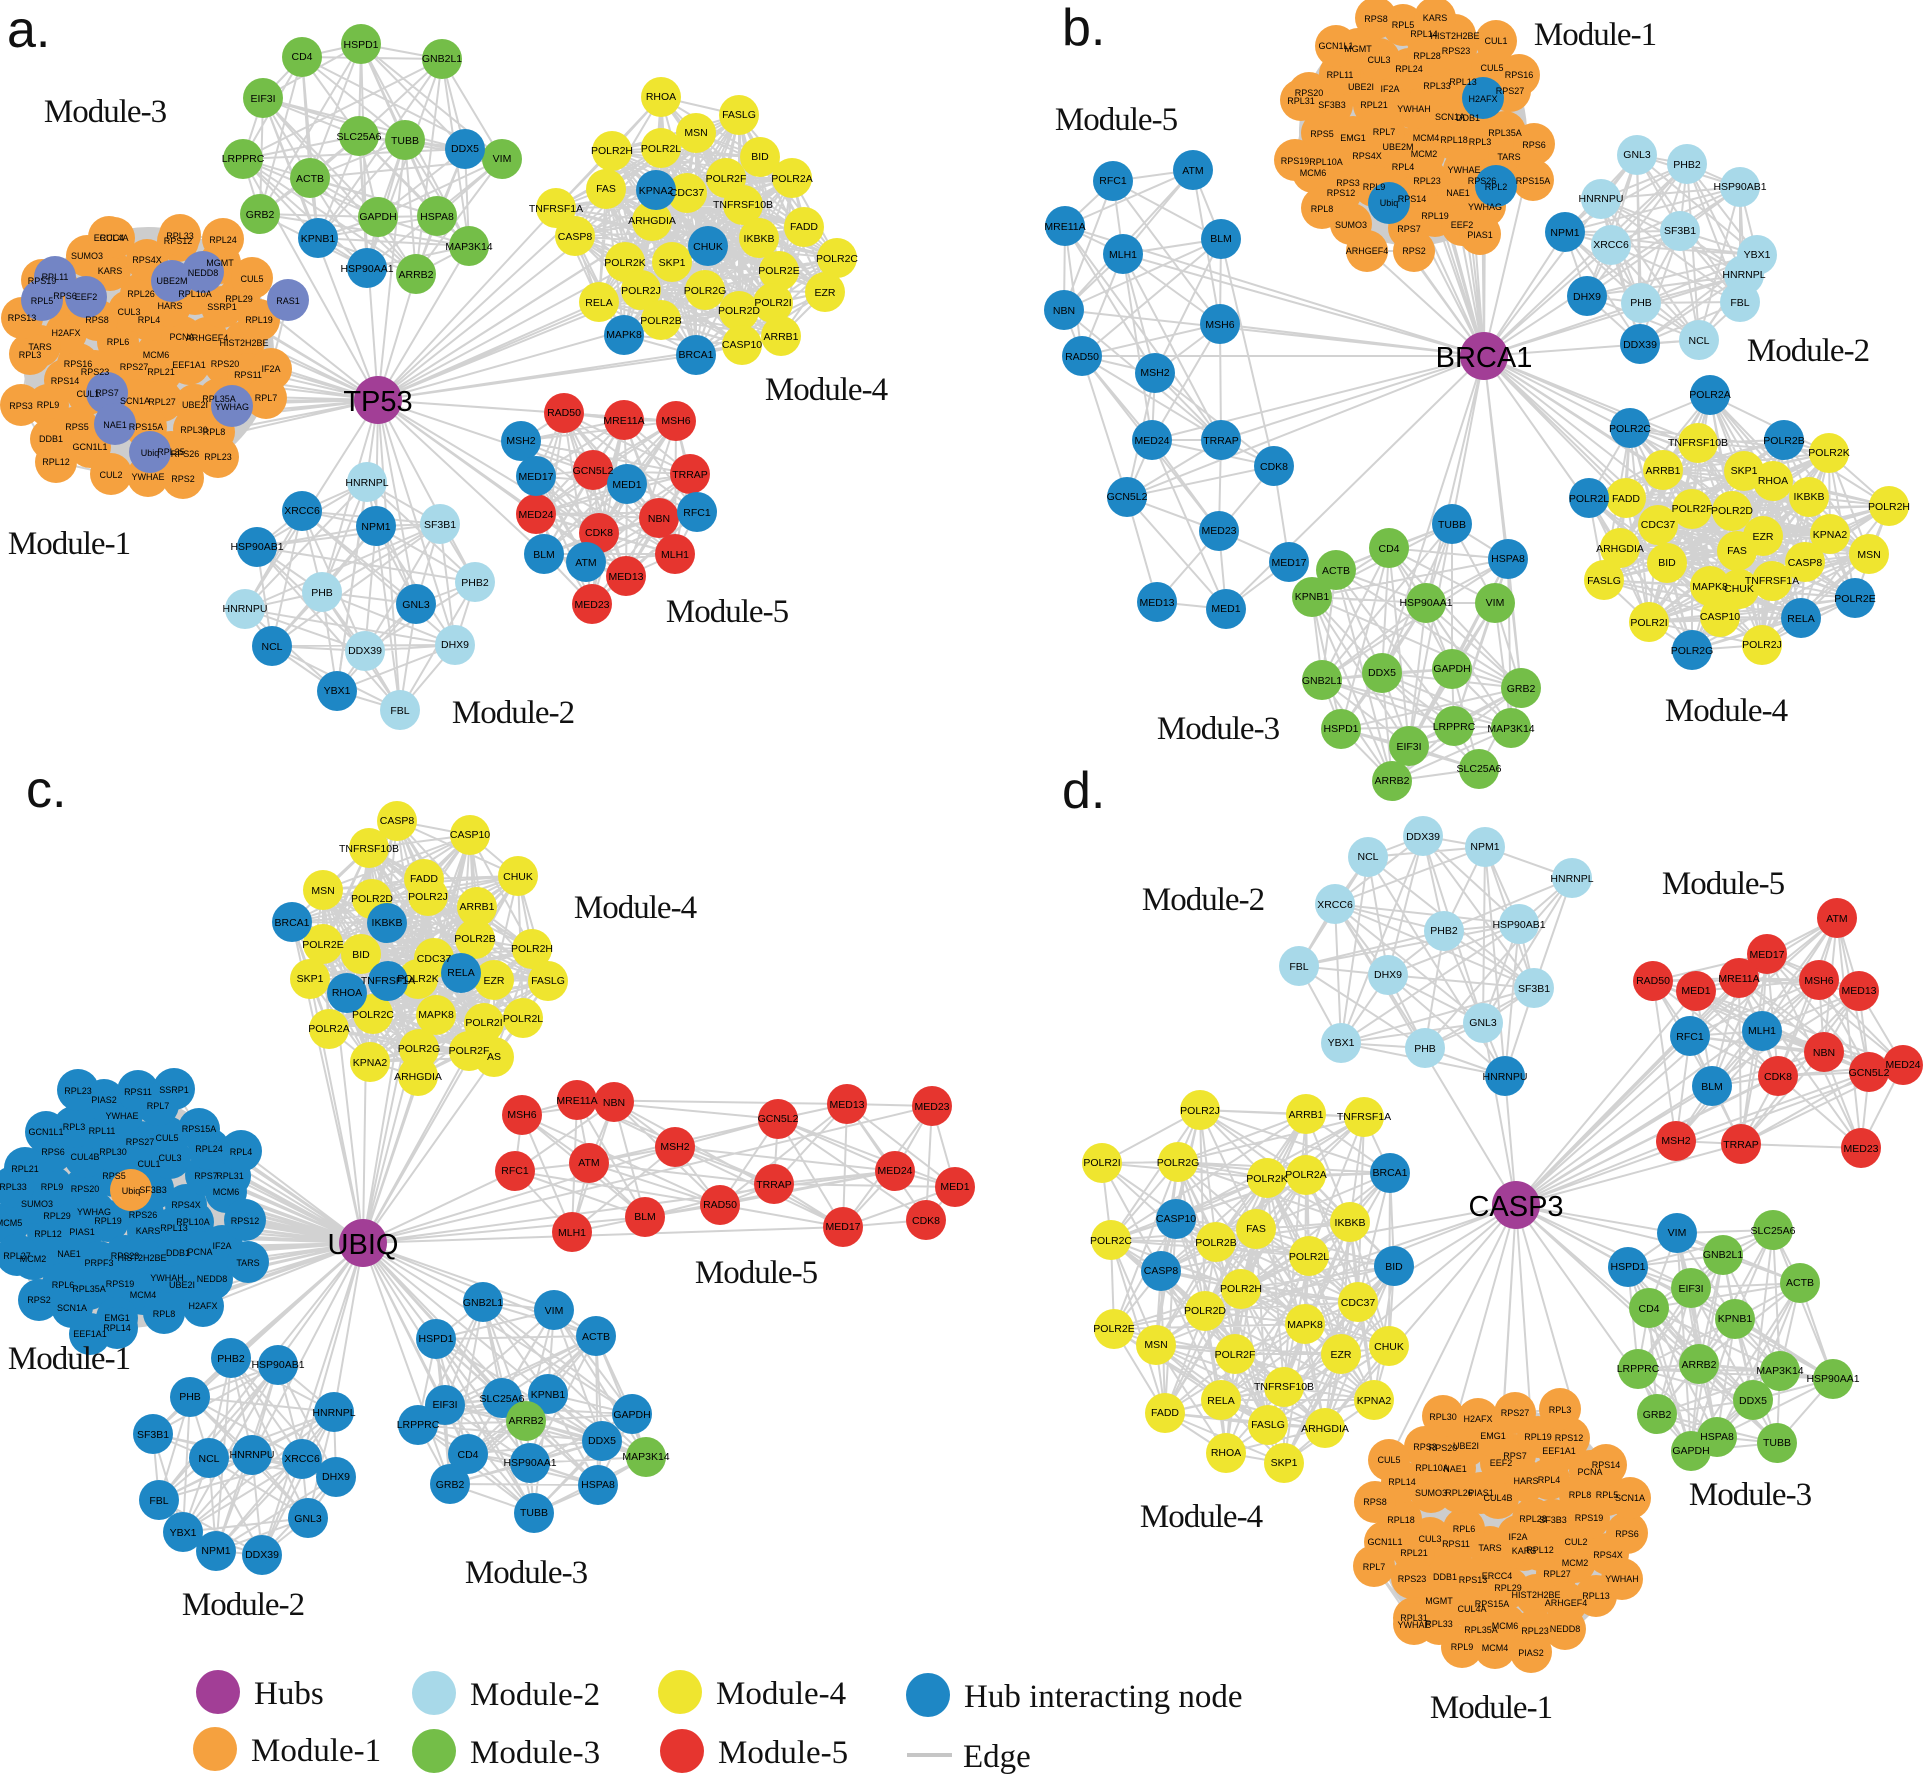 The image size is (1923, 1775). I want to click on svg-text: LRPPRC, so click(1454, 727).